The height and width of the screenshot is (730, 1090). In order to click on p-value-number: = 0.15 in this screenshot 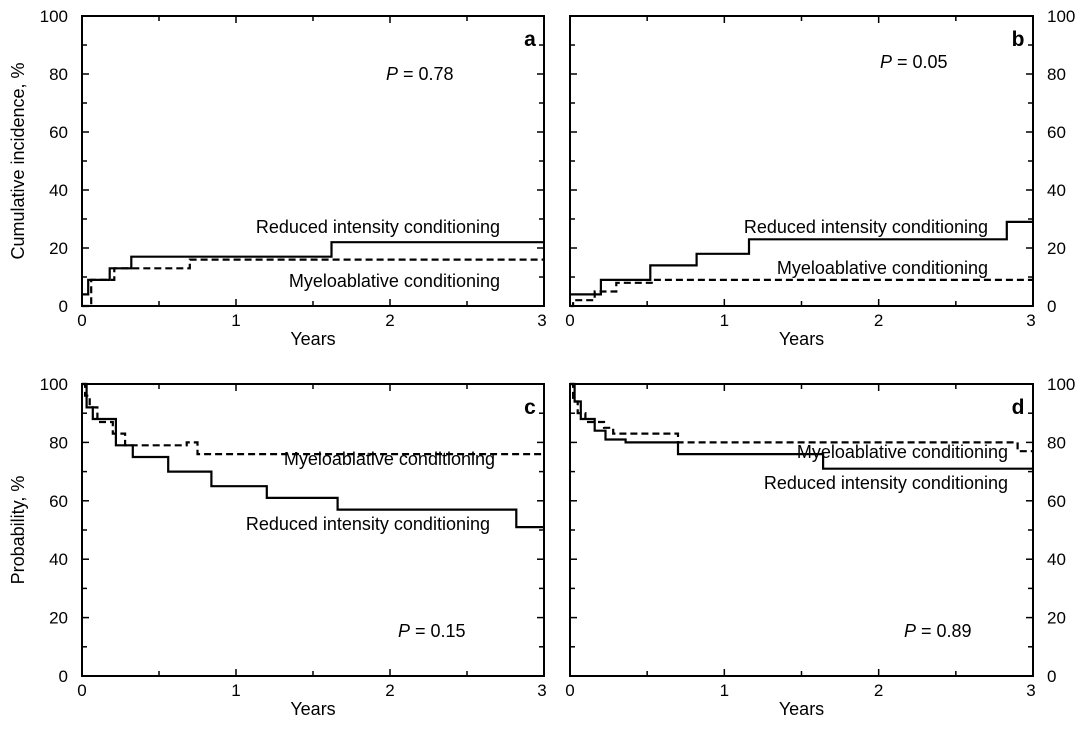, I will do `click(438, 631)`.